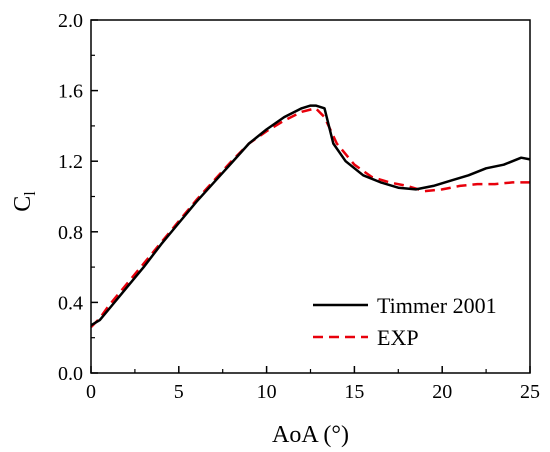  I want to click on y-tick-label: 0.0, so click(70, 374).